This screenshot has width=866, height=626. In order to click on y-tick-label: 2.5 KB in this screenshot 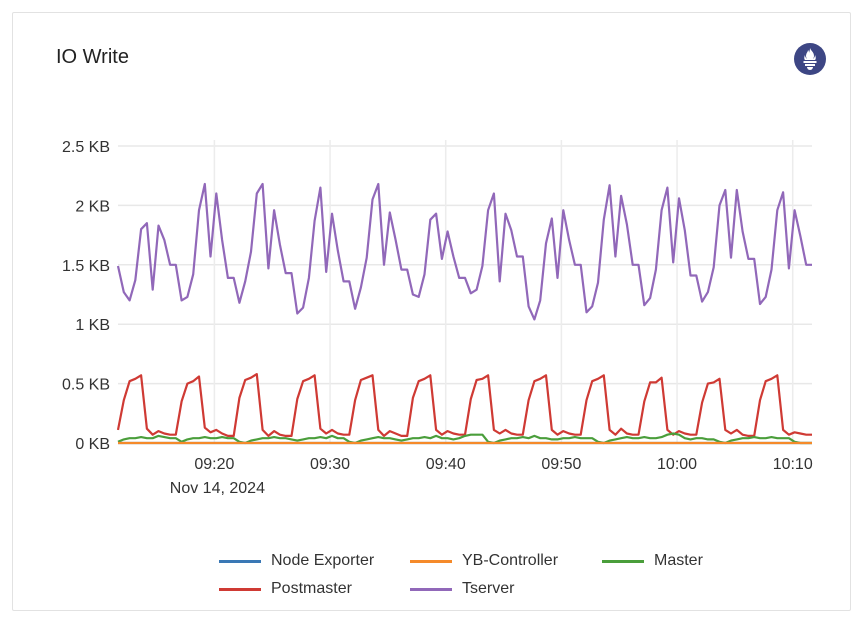, I will do `click(86, 147)`.